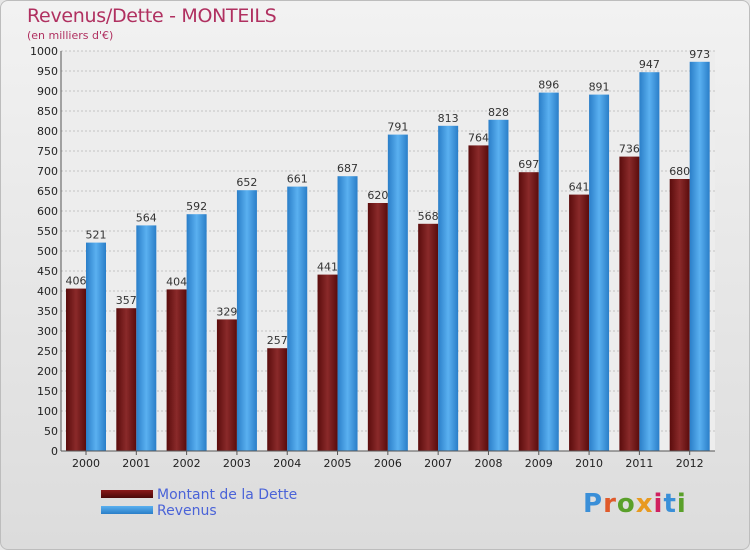 The image size is (750, 550). What do you see at coordinates (428, 216) in the screenshot?
I see `data-label-debt: 568` at bounding box center [428, 216].